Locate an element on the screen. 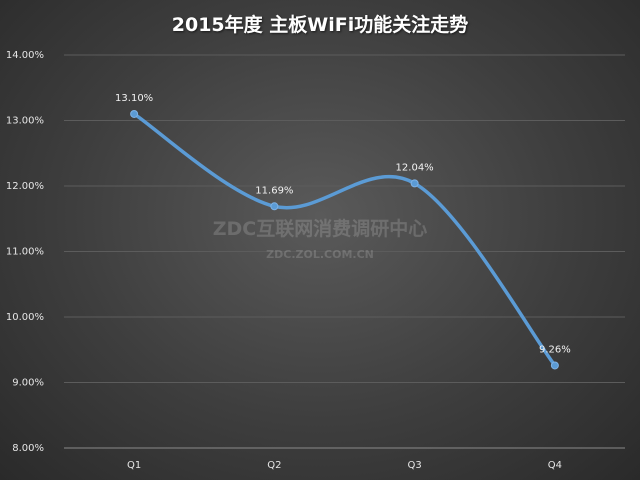 Image resolution: width=640 pixels, height=480 pixels. x-tick-label: Q1 is located at coordinates (134, 465).